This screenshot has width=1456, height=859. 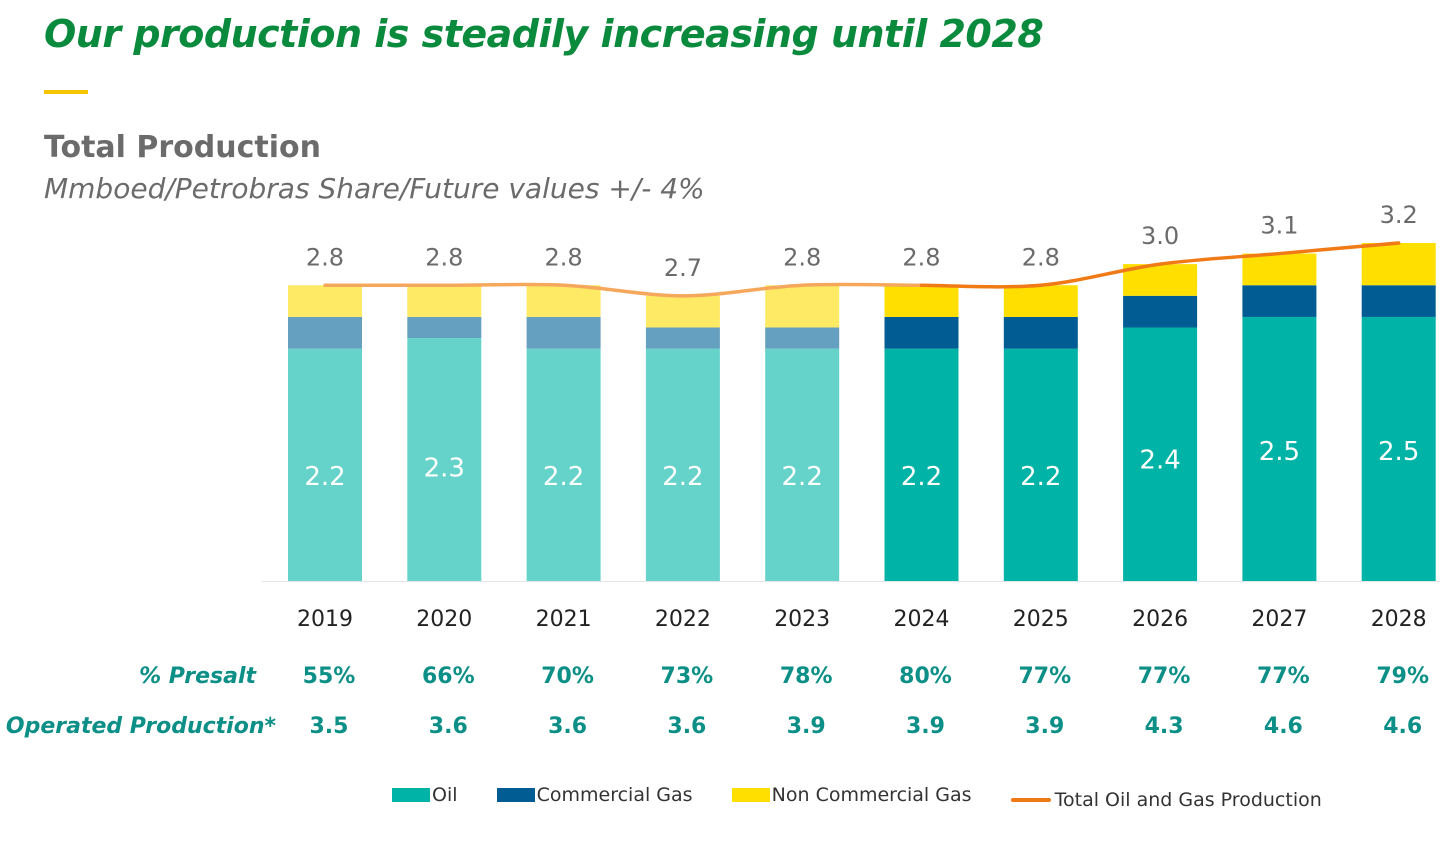 What do you see at coordinates (1040, 477) in the screenshot?
I see `oil-value-label-2025: 2.2` at bounding box center [1040, 477].